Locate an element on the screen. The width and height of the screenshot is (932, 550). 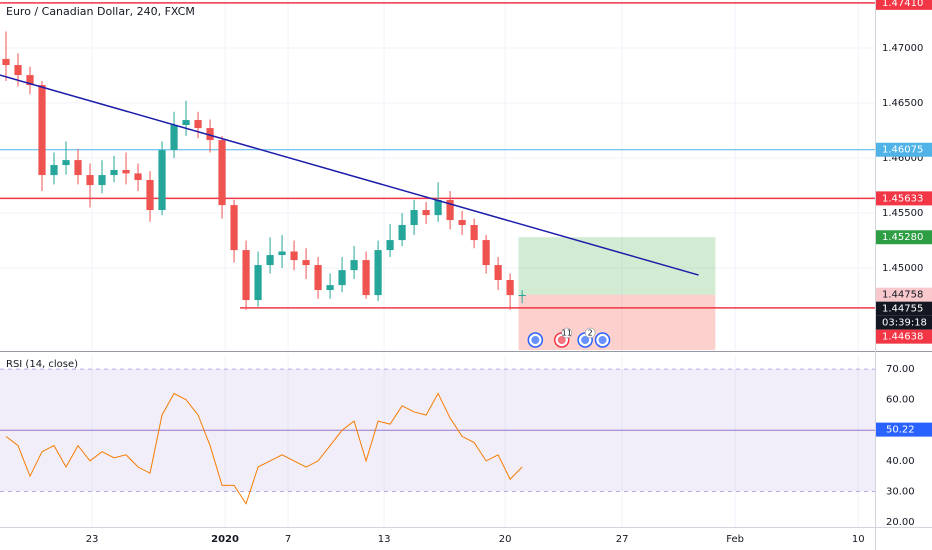
position-profit is located at coordinates (617, 266).